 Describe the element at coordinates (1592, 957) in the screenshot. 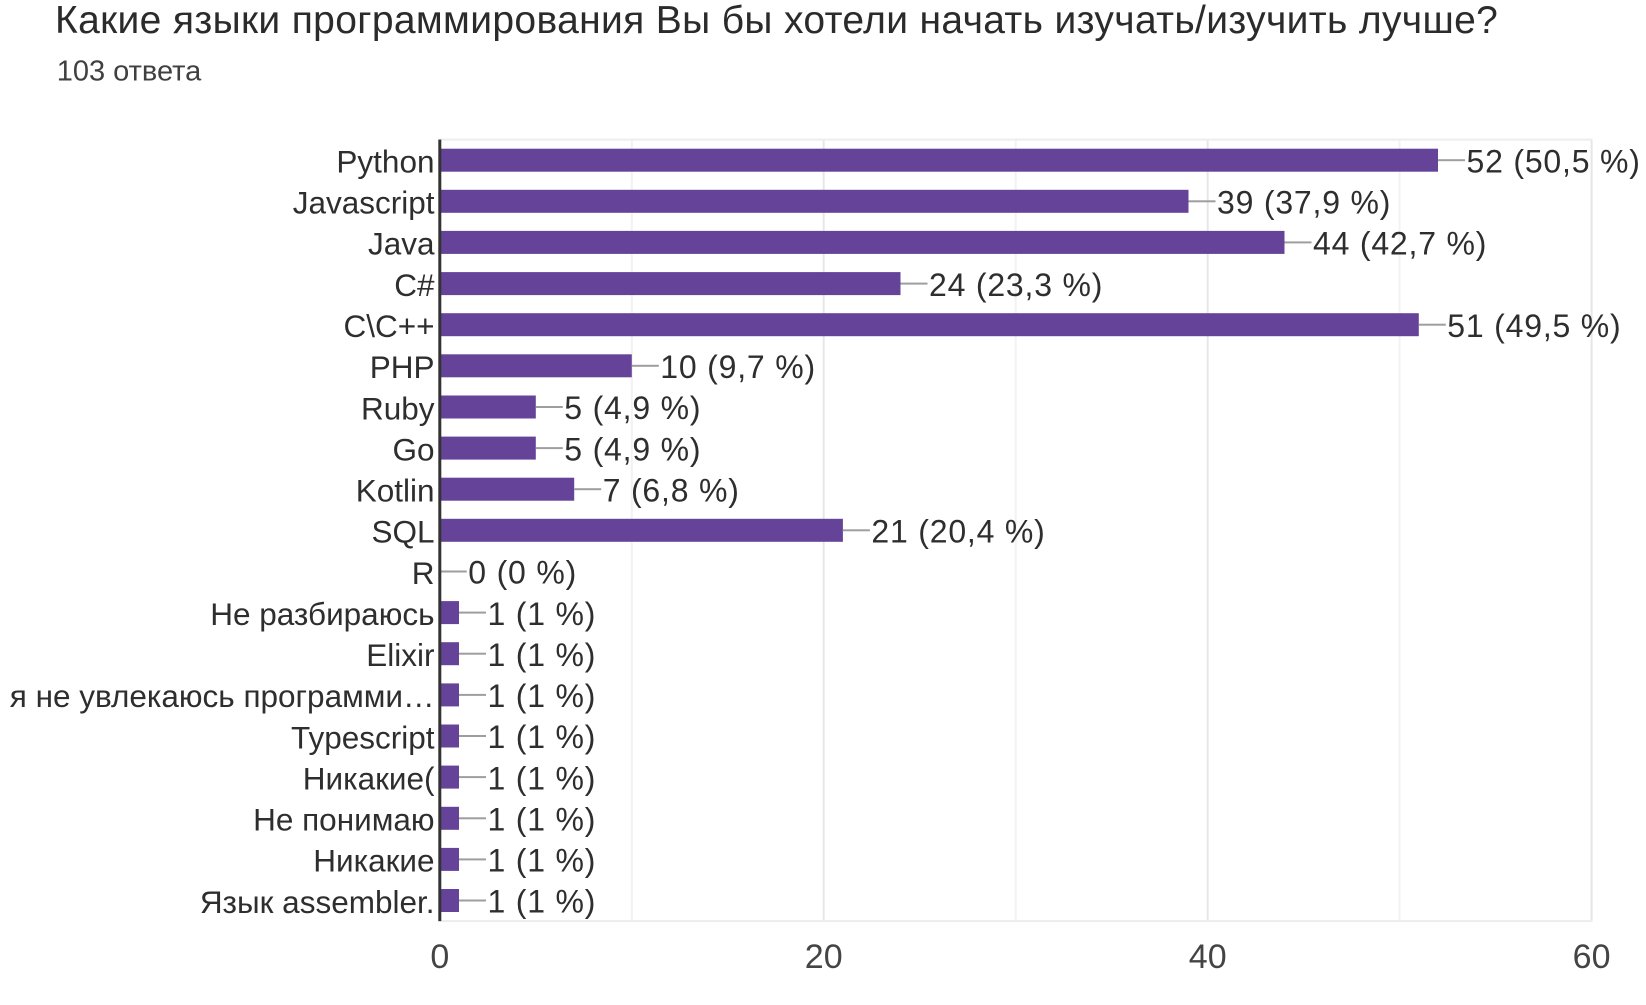

I see `svg-text: 60` at that location.